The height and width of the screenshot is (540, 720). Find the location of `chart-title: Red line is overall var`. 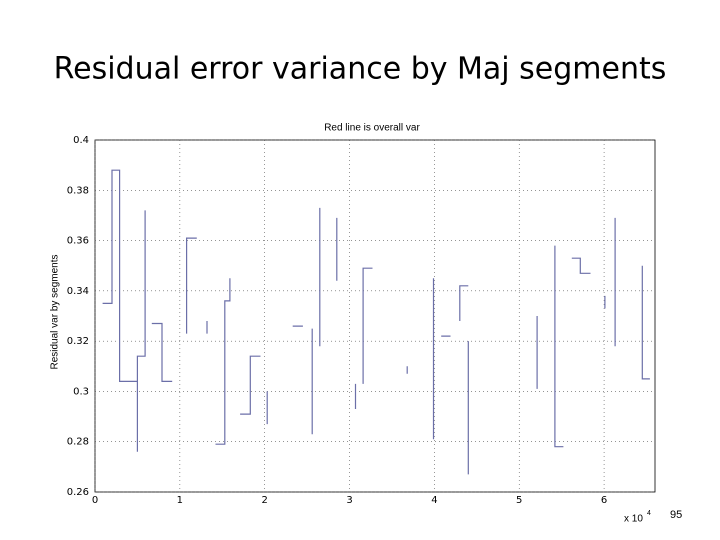

chart-title: Red line is overall var is located at coordinates (372, 128).